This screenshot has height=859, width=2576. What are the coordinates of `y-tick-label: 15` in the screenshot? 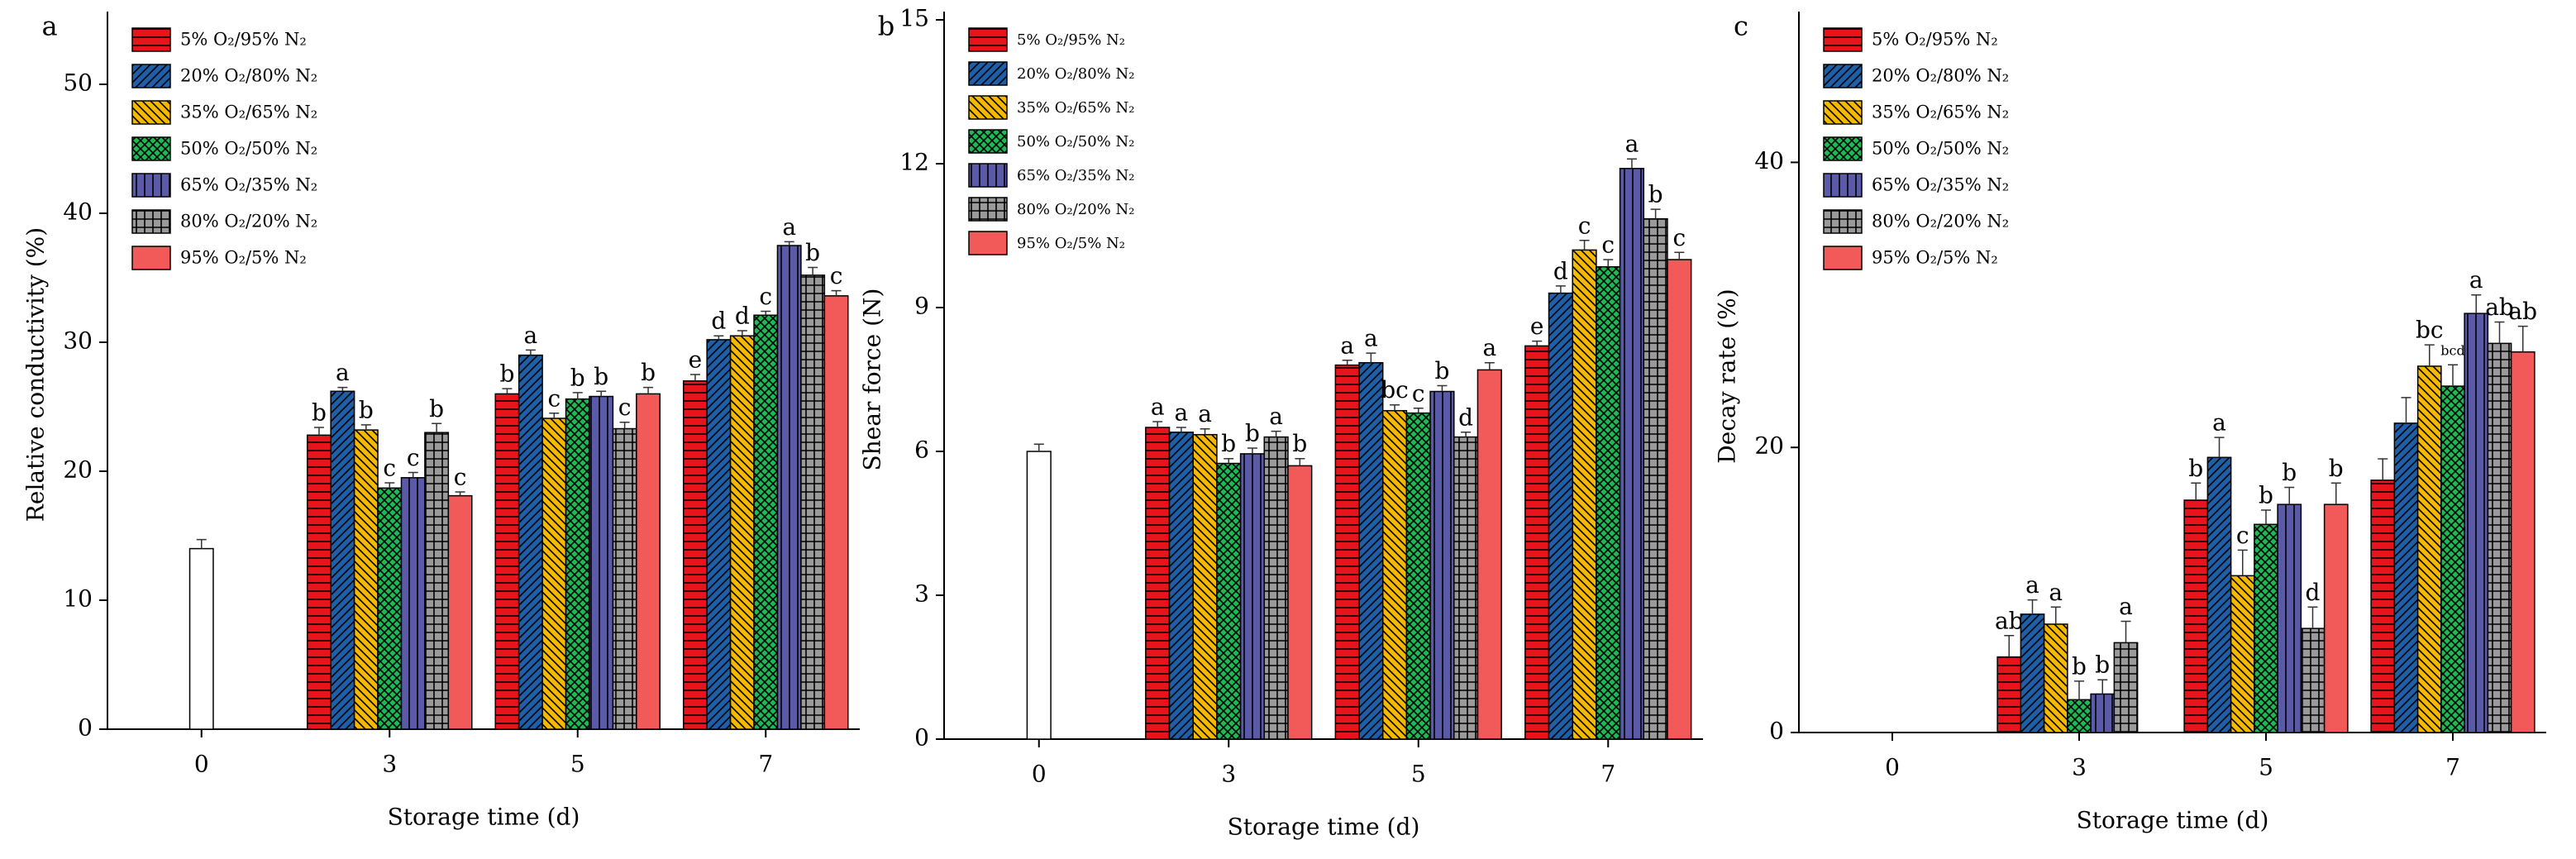 It's located at (914, 18).